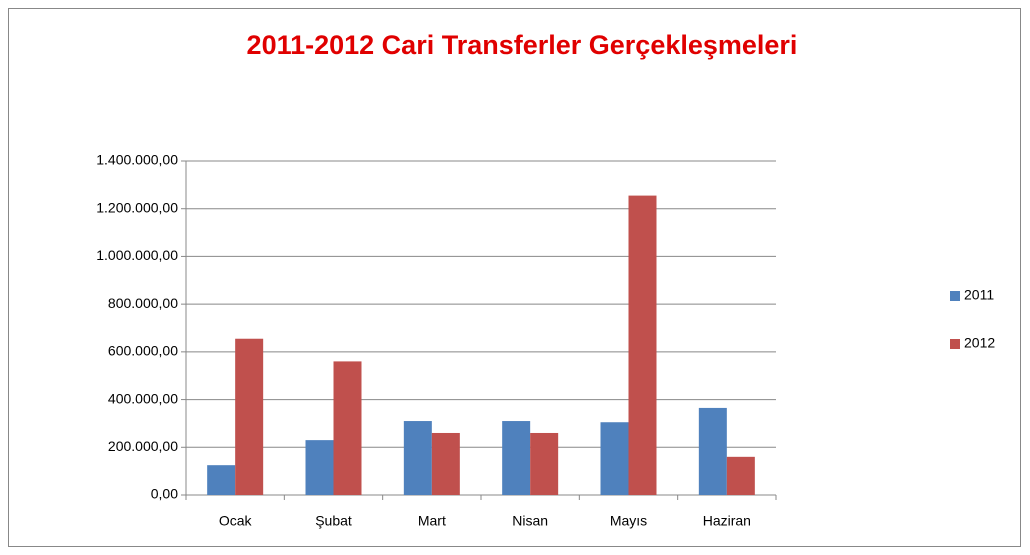  Describe the element at coordinates (143, 303) in the screenshot. I see `y-tick-label: 800.000,00` at that location.